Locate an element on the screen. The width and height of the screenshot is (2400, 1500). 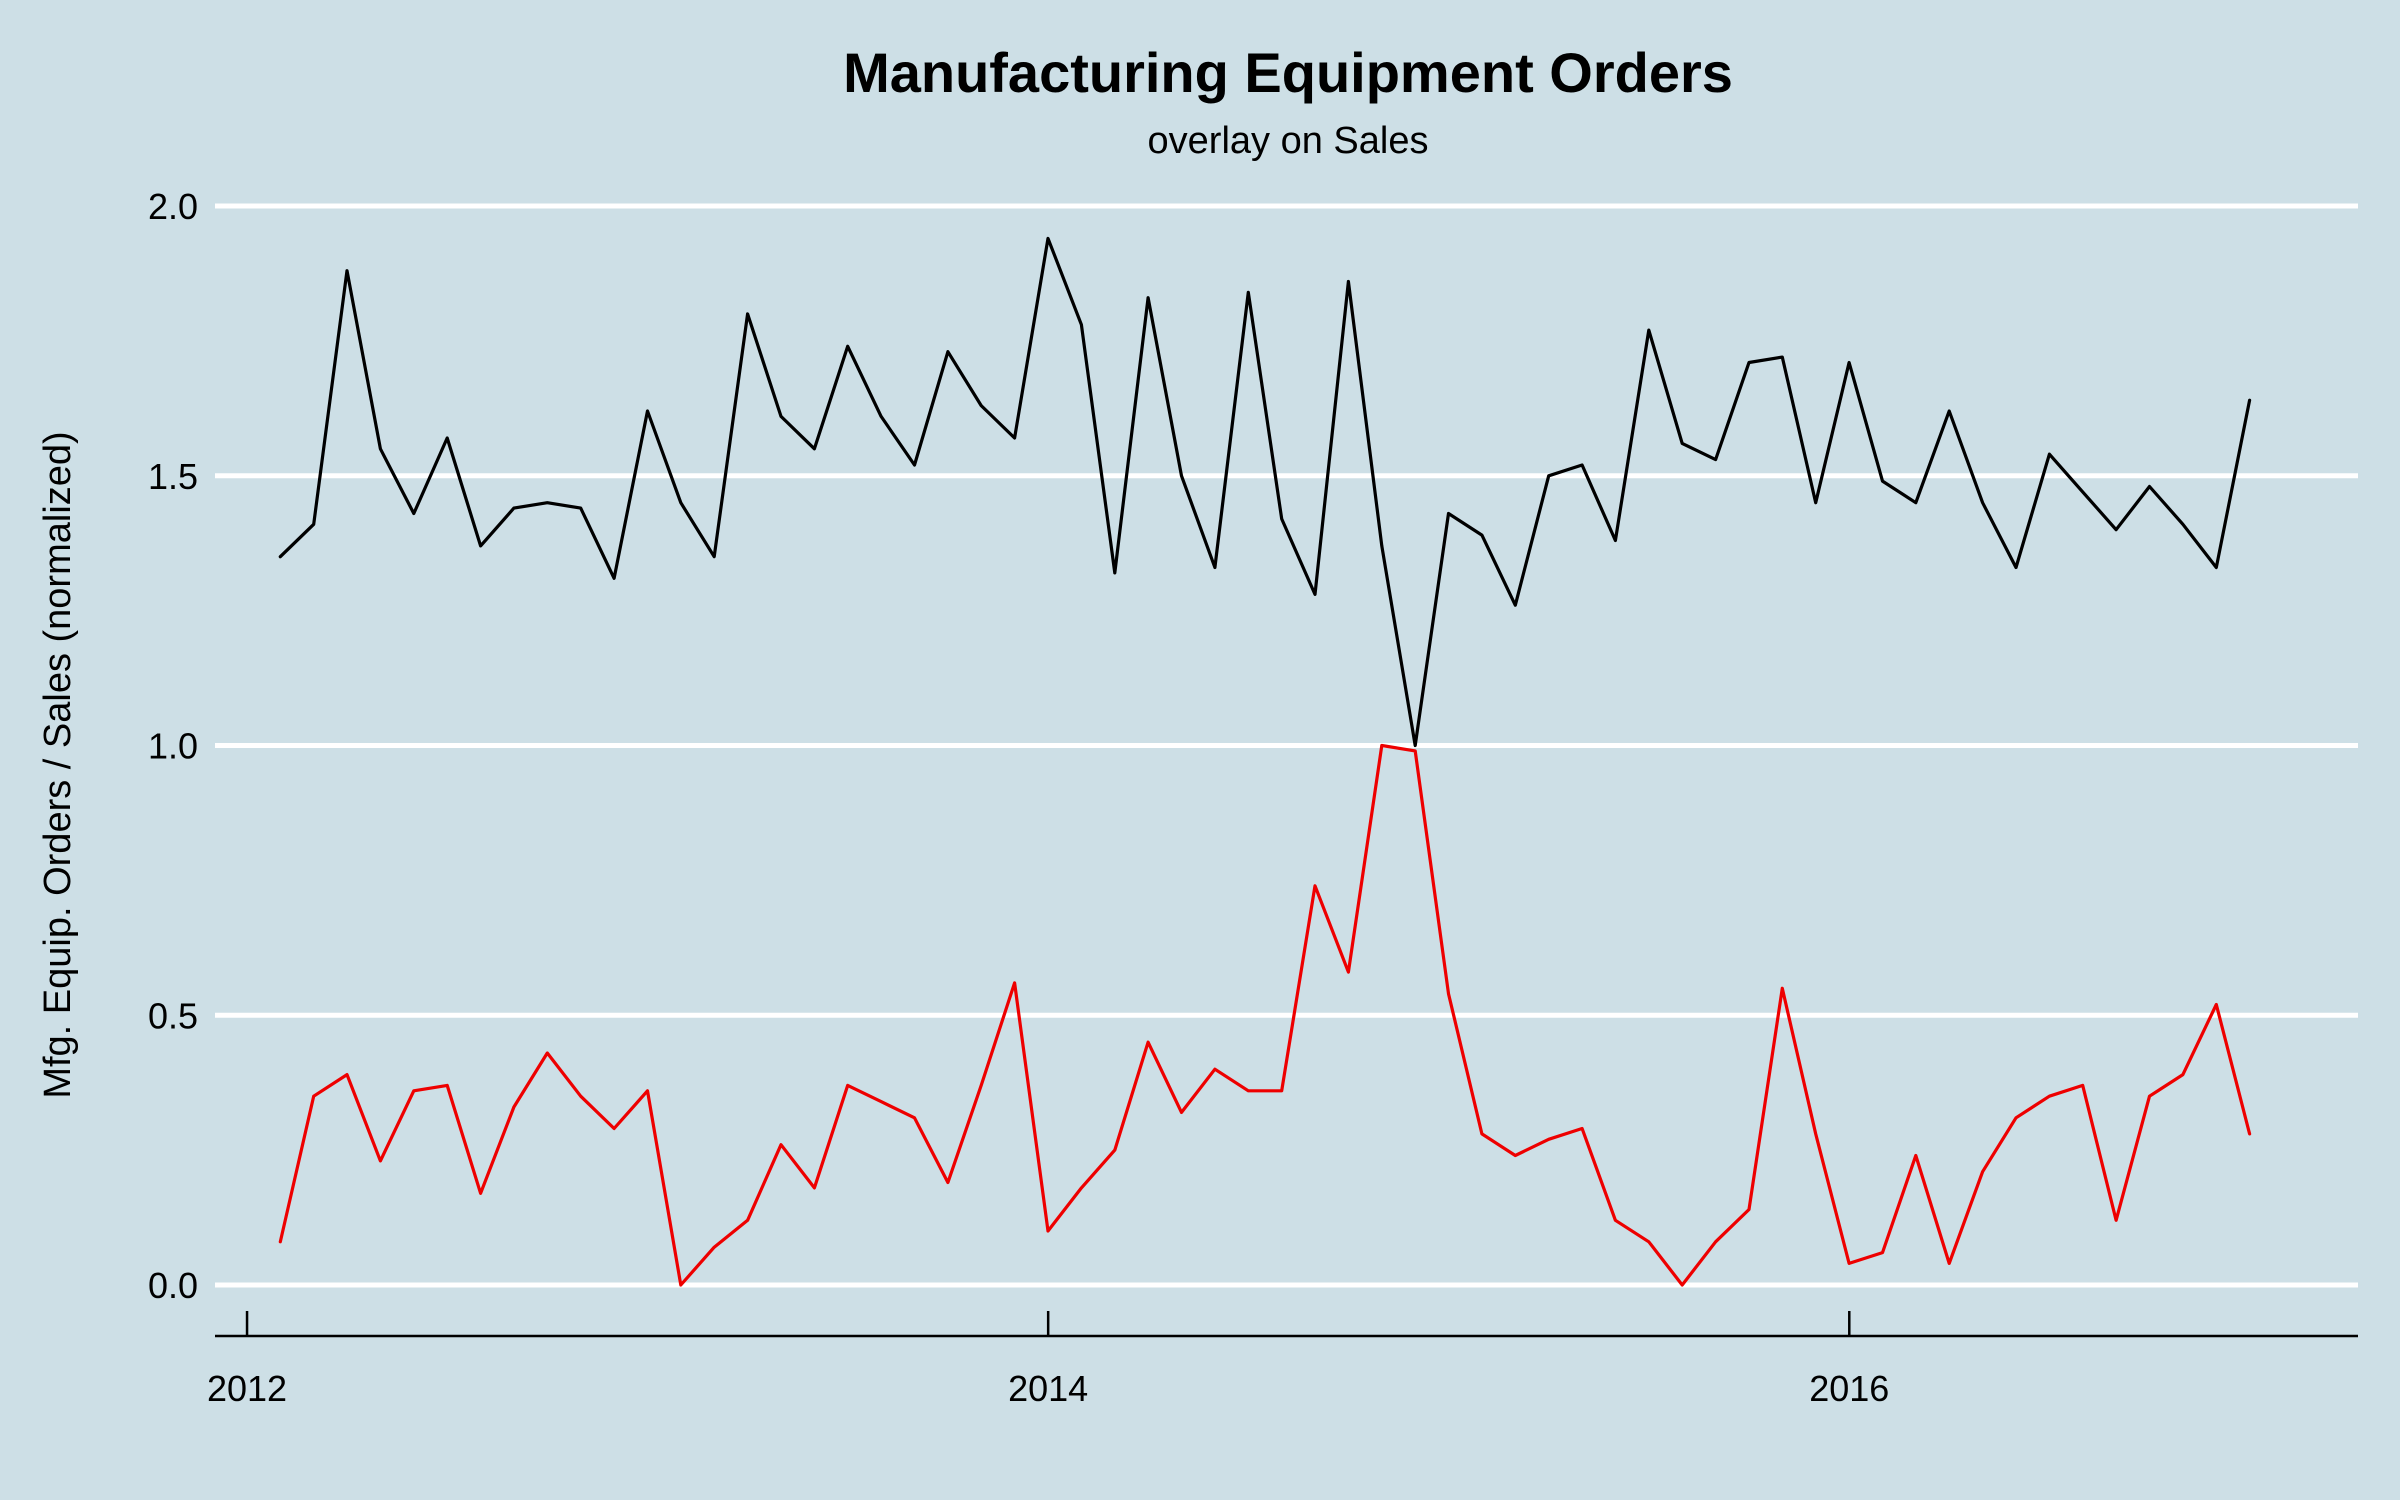
y-tick-label: 2.0 is located at coordinates (173, 206).